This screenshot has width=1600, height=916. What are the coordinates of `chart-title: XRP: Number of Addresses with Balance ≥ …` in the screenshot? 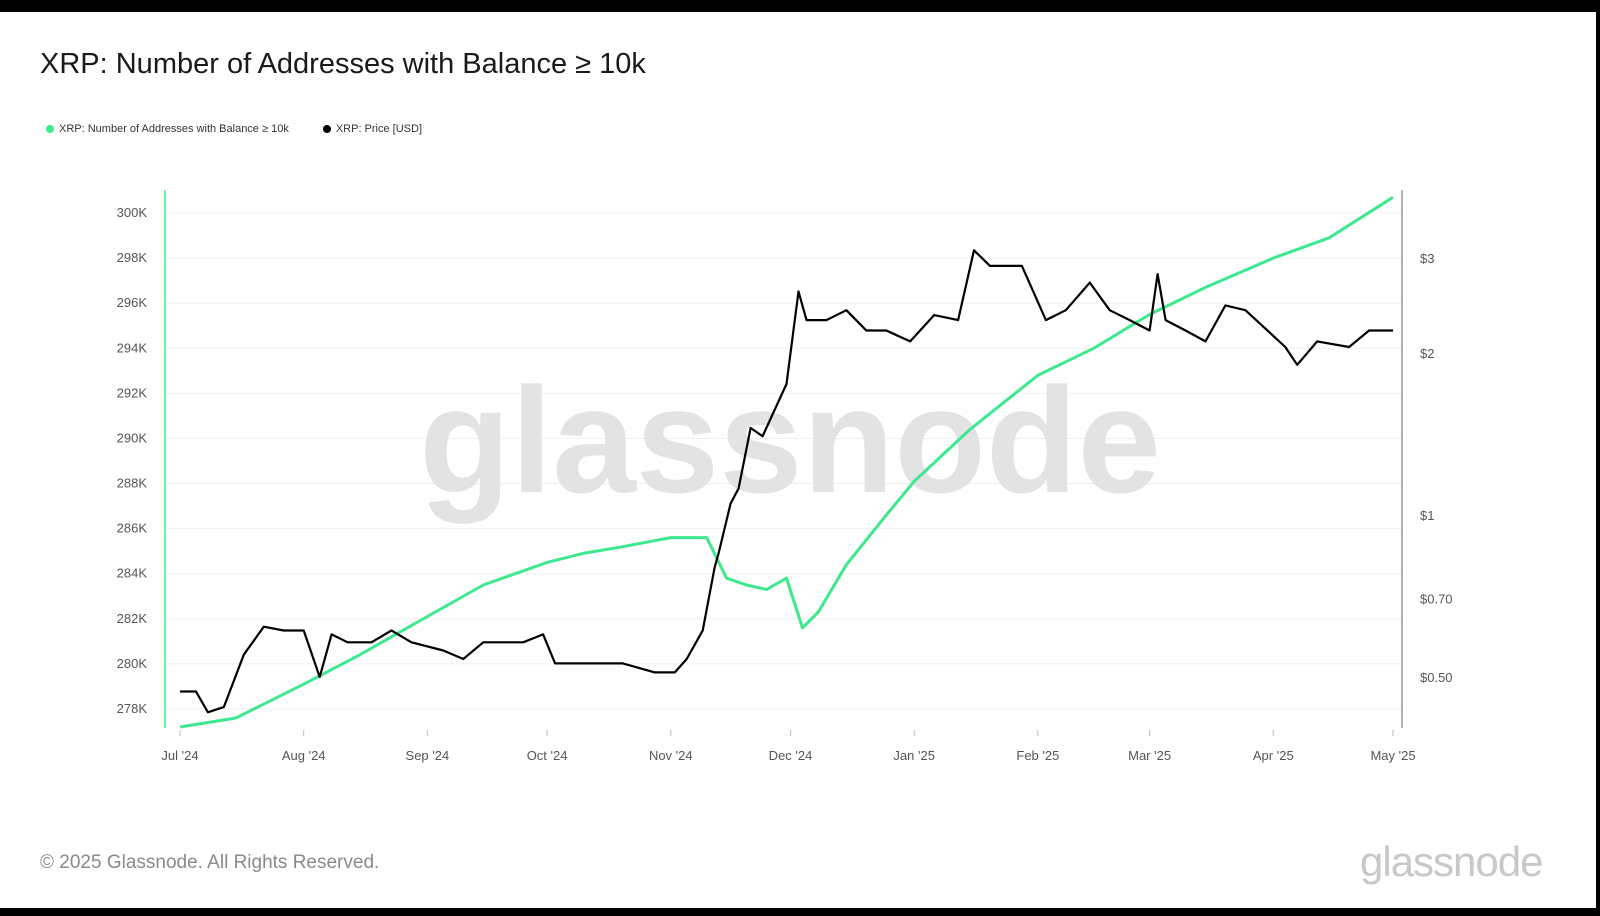 It's located at (343, 64).